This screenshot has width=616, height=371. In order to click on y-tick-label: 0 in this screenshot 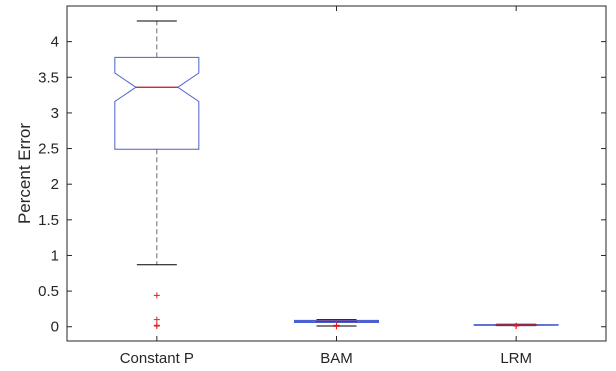, I will do `click(55, 327)`.